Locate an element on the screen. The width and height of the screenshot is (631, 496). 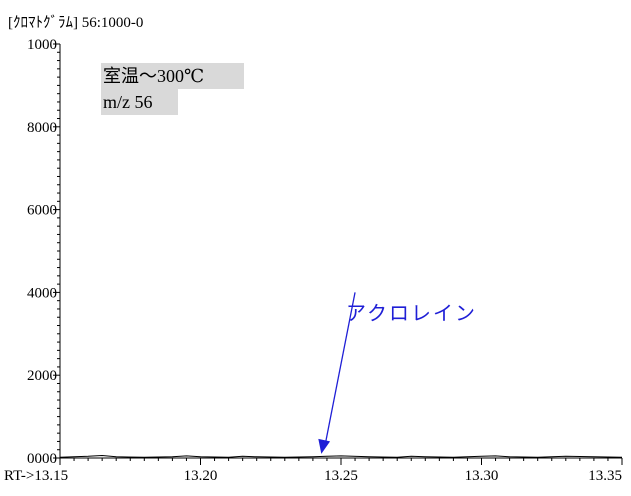
x-axis: RT->13.15 13.20 13.25 13.30 13.35 is located at coordinates (313, 470).